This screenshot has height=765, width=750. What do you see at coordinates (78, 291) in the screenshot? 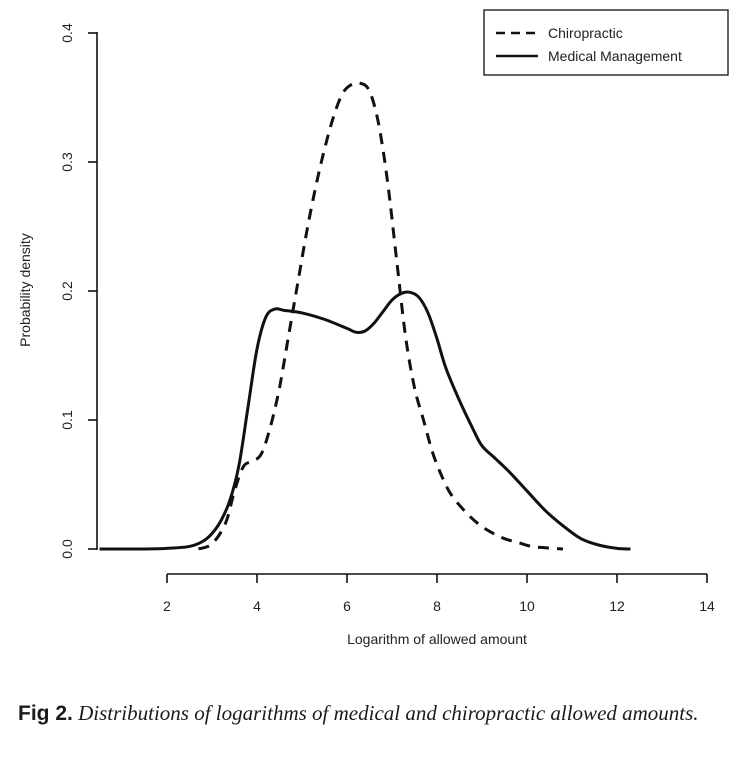
I see `y-ticks: 0.0 0.1 0.2 0.3 0.4` at bounding box center [78, 291].